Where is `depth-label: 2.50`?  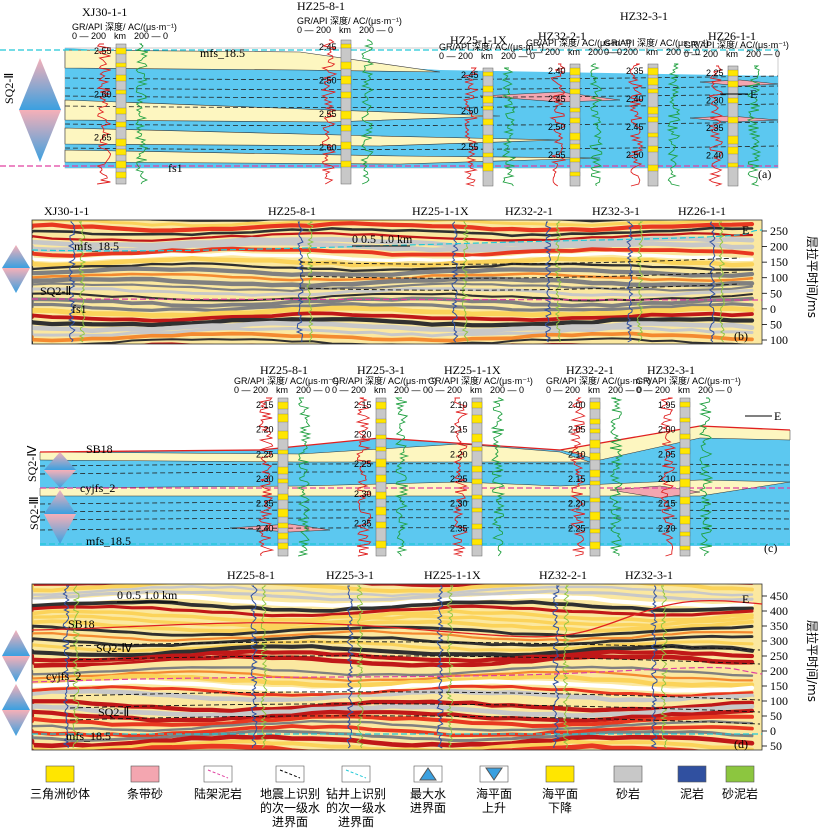 depth-label: 2.50 is located at coordinates (328, 81).